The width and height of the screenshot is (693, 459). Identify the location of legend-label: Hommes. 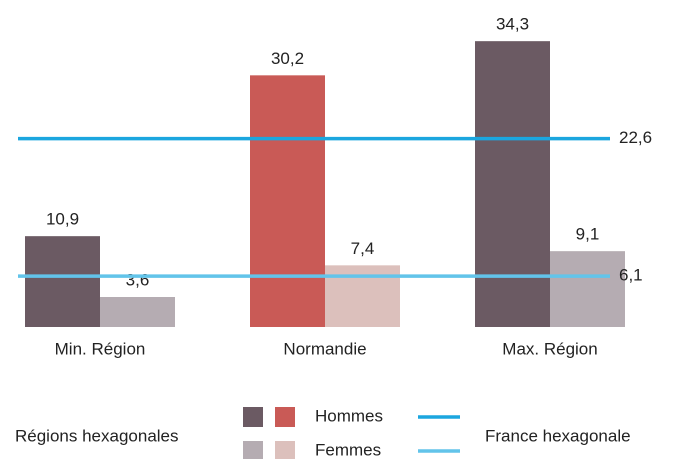
(349, 415).